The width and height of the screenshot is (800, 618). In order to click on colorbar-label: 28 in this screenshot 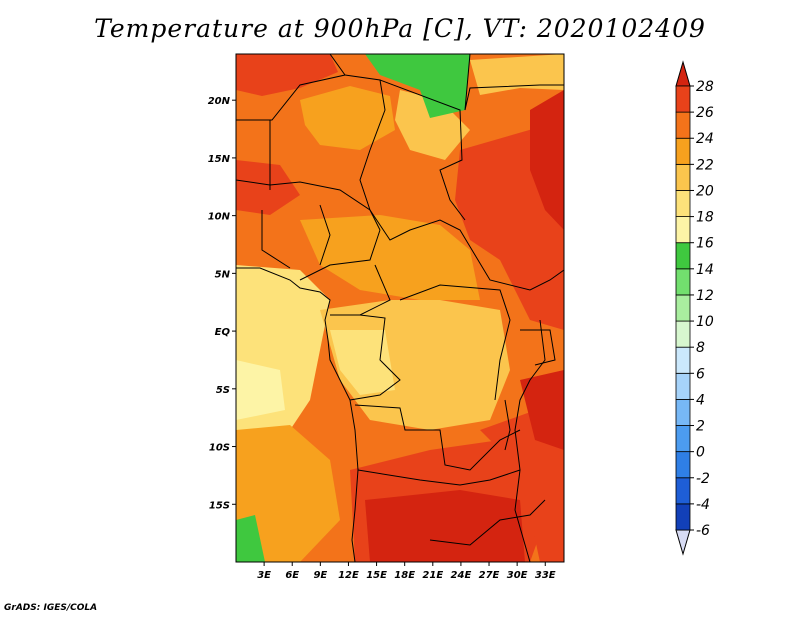, I will do `click(705, 87)`.